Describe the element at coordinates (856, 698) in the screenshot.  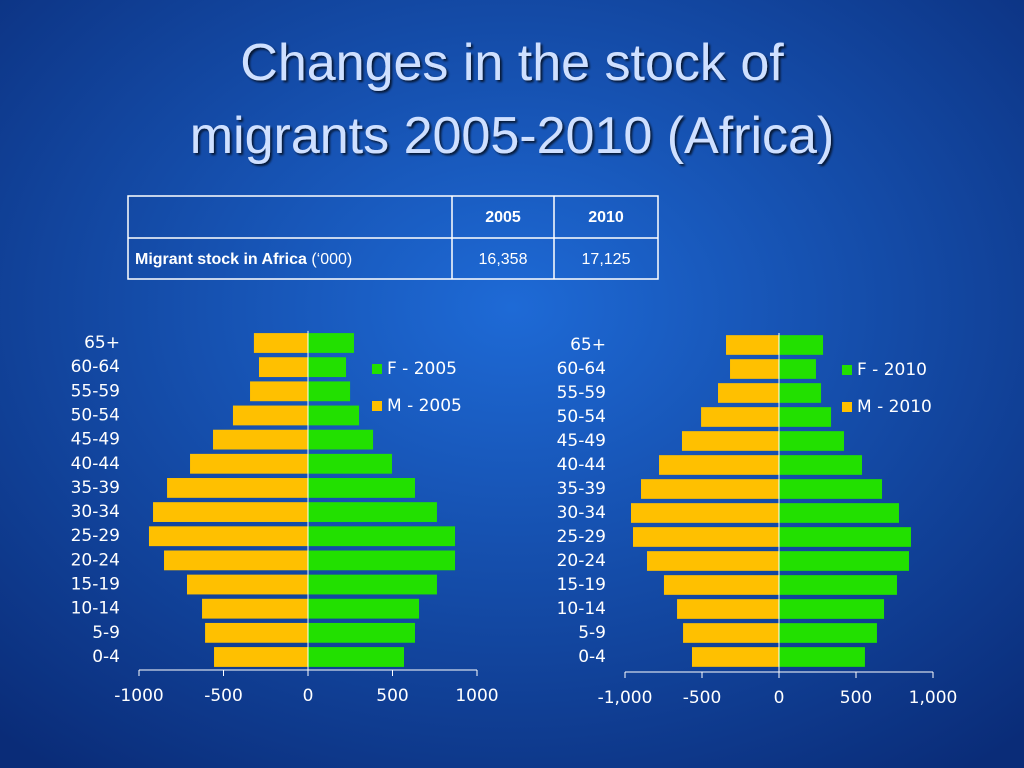
I see `x-tick-label: 500` at that location.